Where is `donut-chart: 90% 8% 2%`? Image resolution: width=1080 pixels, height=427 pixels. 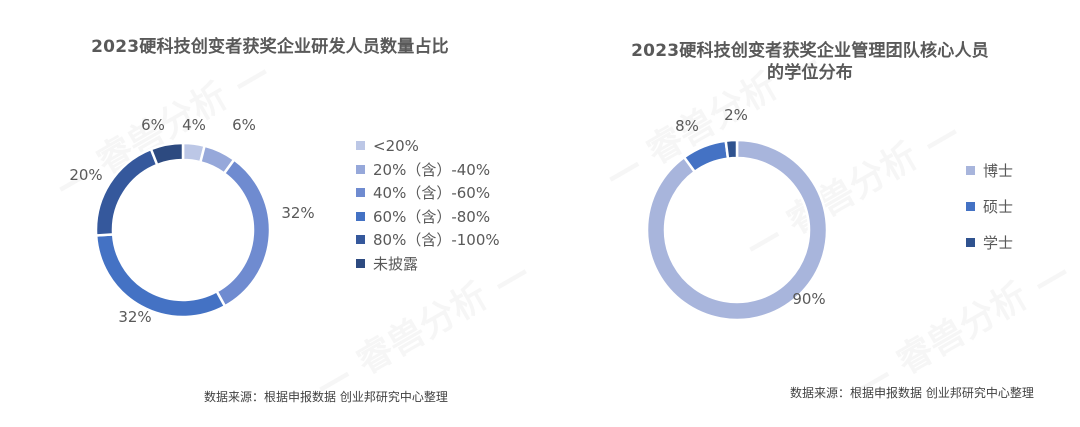 donut-chart: 90% 8% 2% is located at coordinates (737, 214).